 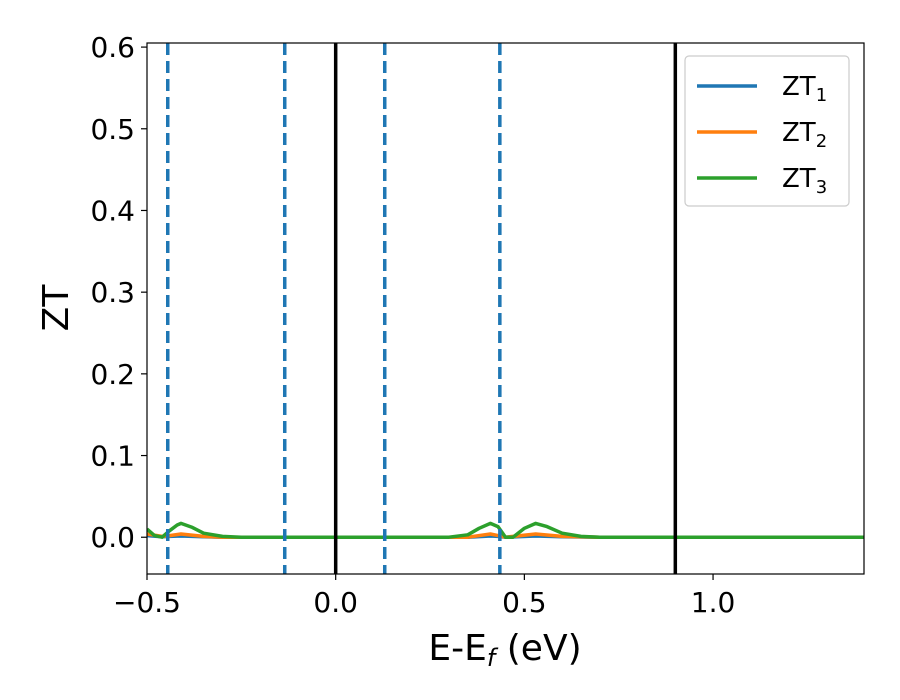 What do you see at coordinates (524, 602) in the screenshot?
I see `x-tick-label: 0.5` at bounding box center [524, 602].